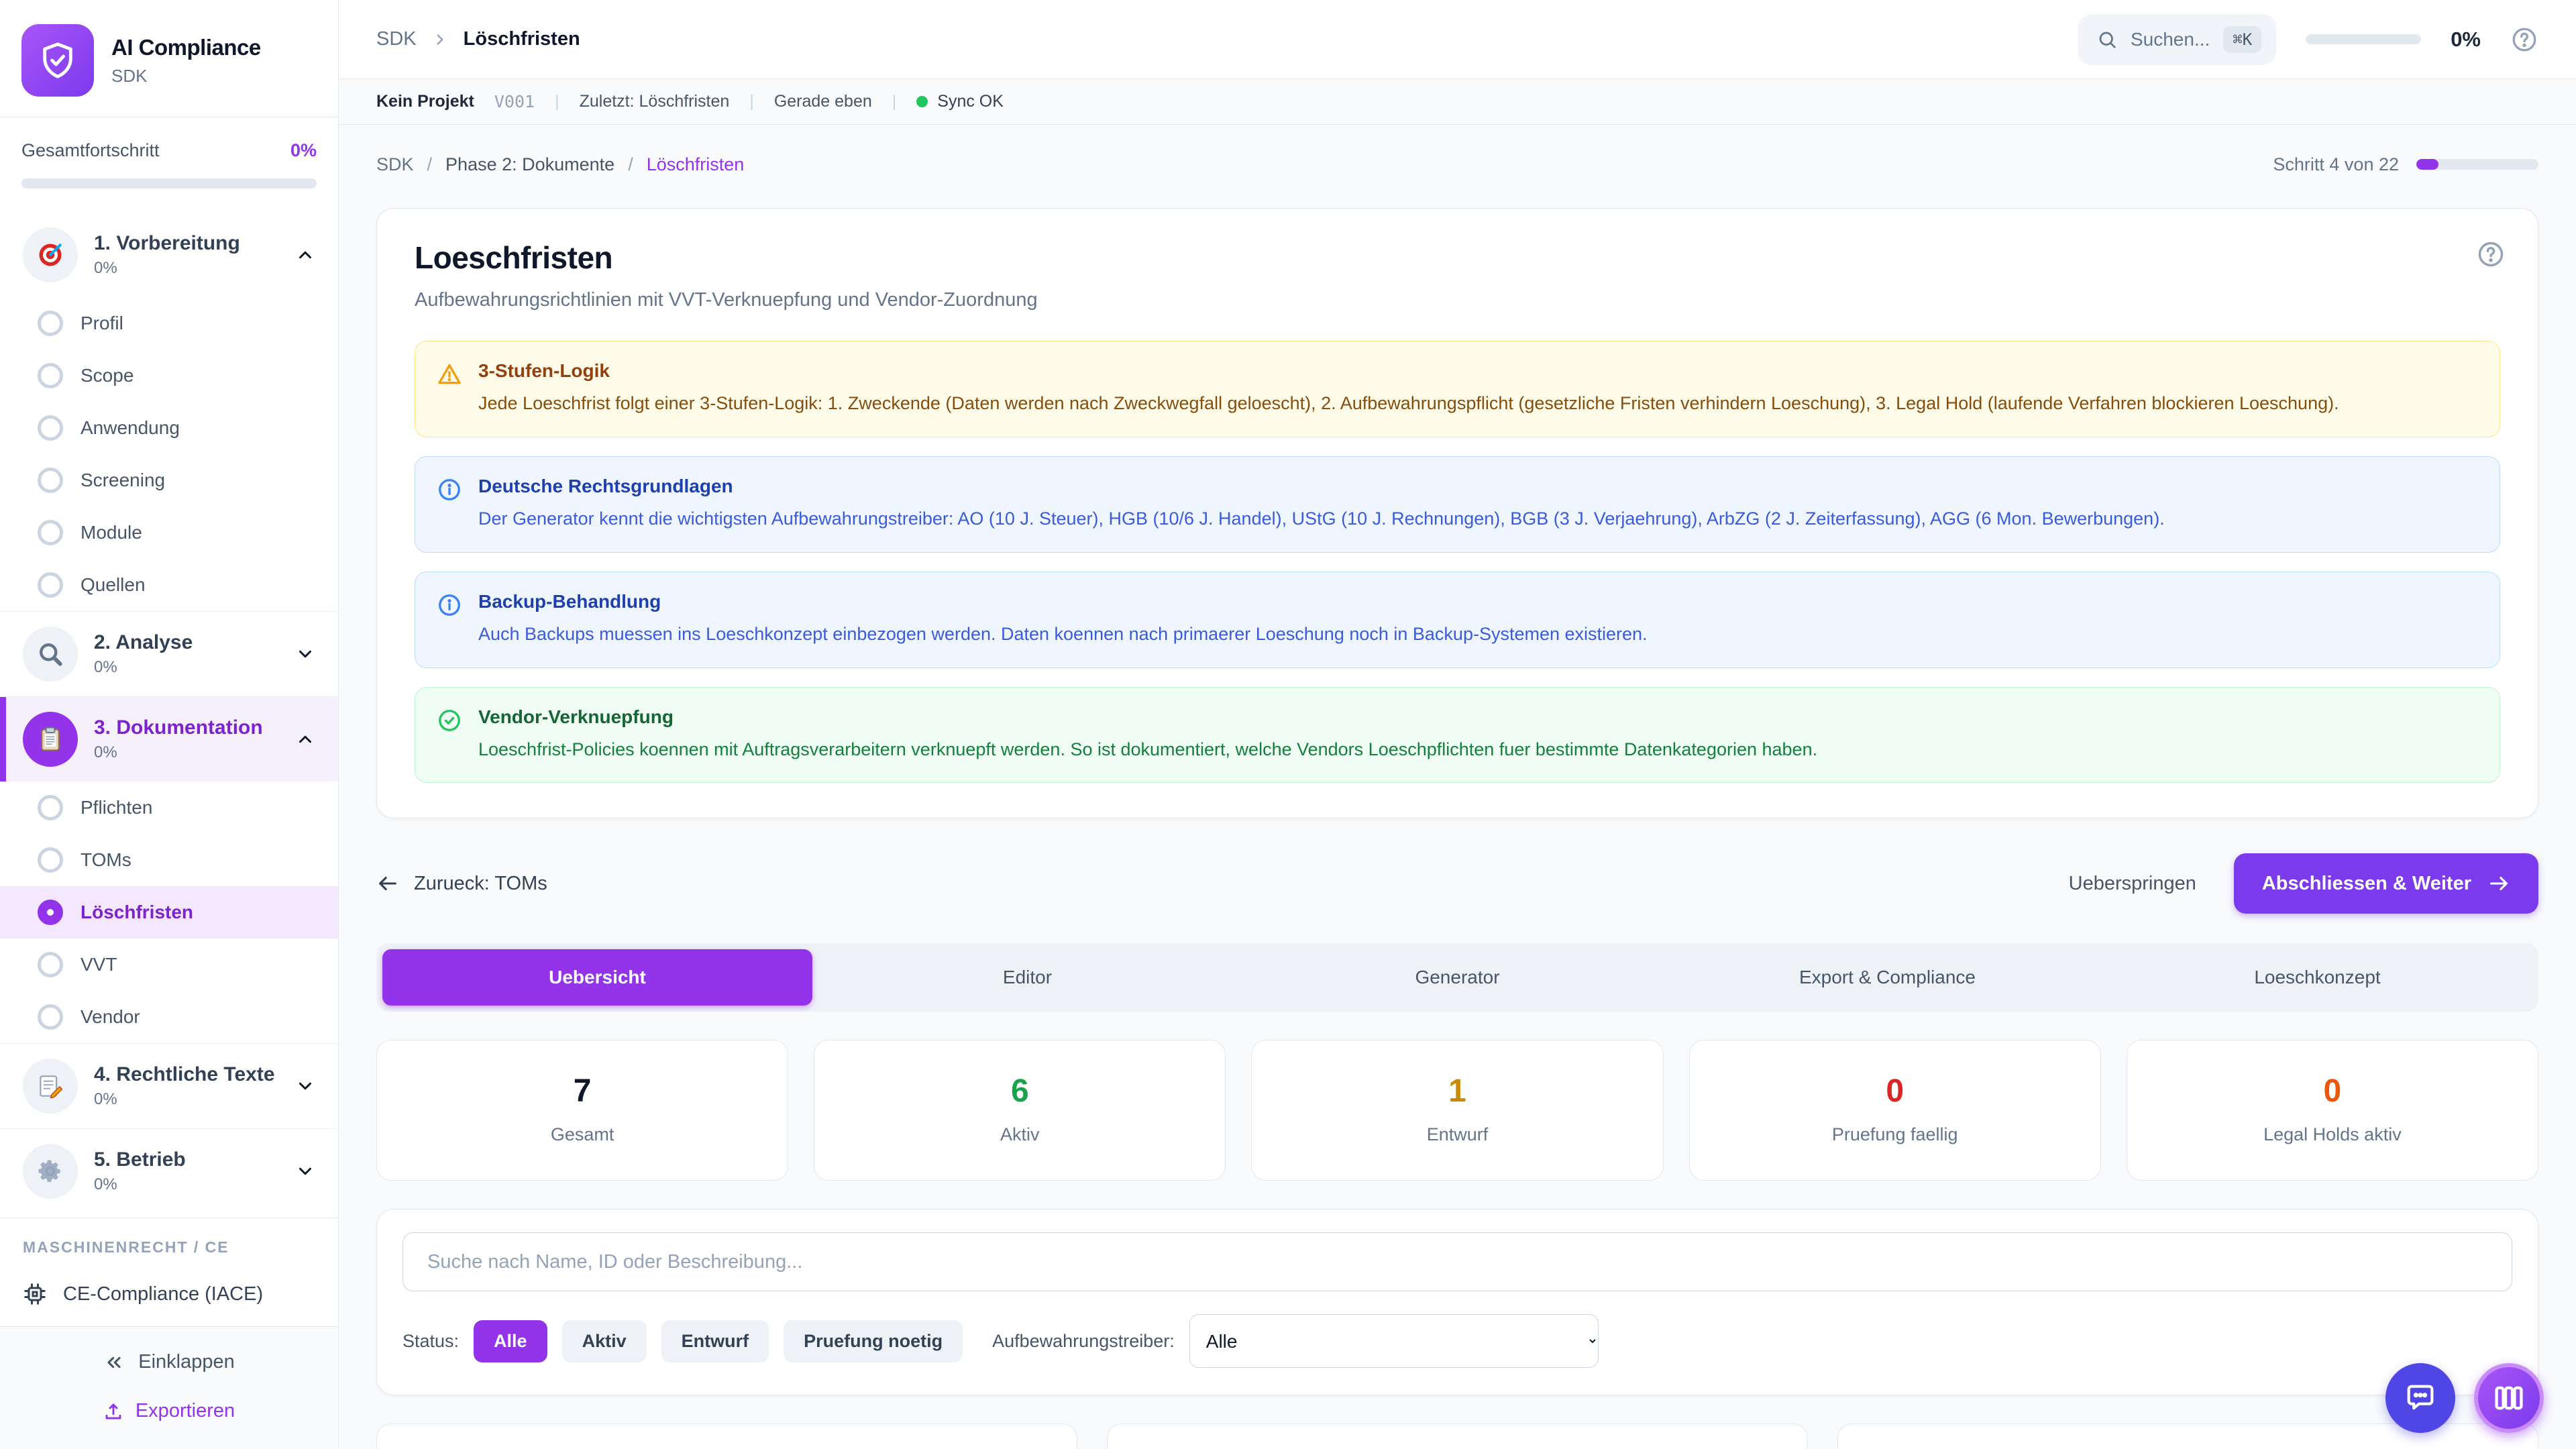  Describe the element at coordinates (167, 243) in the screenshot. I see `section-label: 1. Vorbereitung` at that location.